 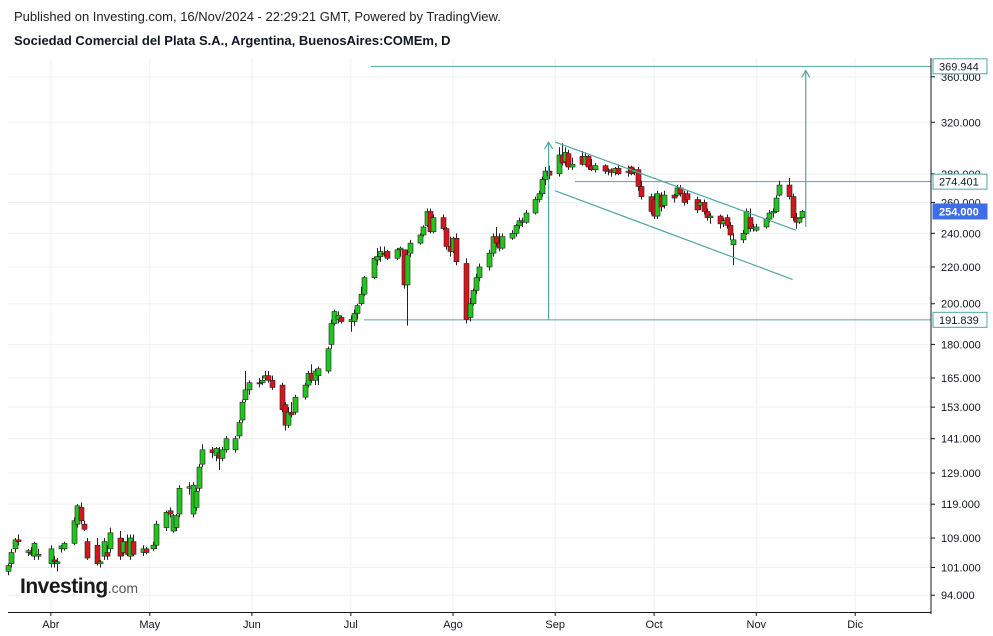 I want to click on price-tag-label: 191.839, so click(x=959, y=321).